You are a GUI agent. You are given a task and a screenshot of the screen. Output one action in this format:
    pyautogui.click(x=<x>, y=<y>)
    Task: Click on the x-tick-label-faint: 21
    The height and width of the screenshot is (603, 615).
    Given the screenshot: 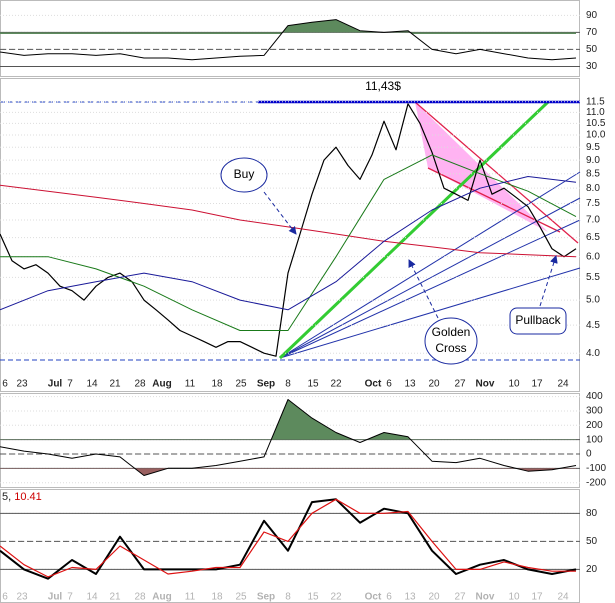 What is the action you would take?
    pyautogui.click(x=115, y=597)
    